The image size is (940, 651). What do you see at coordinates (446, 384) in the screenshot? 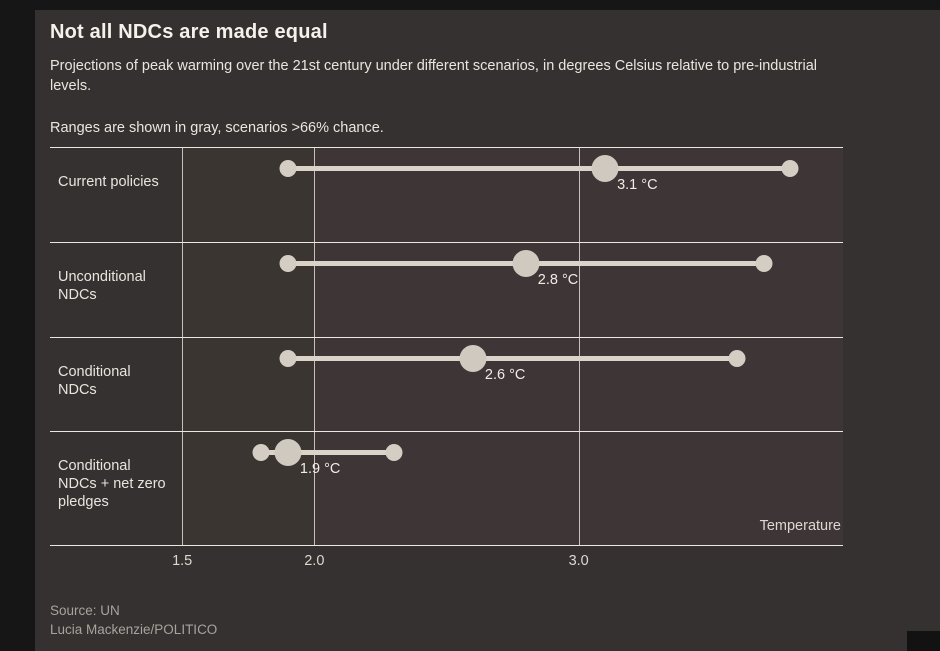
I see `scenario-row: Conditional NDCs 2.6 °C` at bounding box center [446, 384].